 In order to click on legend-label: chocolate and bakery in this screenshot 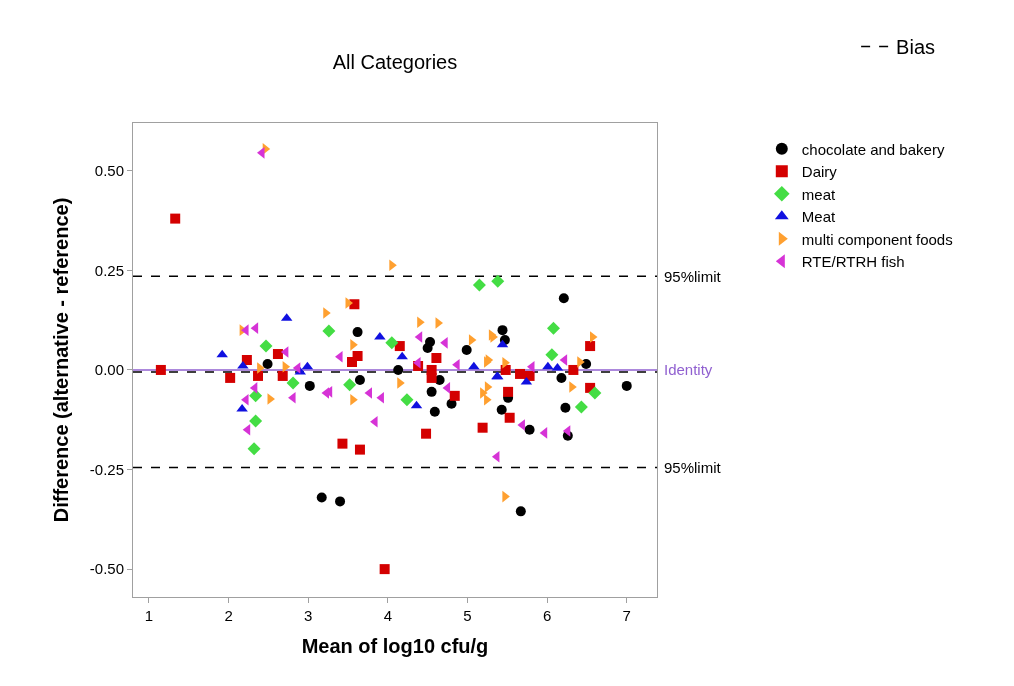, I will do `click(873, 149)`.